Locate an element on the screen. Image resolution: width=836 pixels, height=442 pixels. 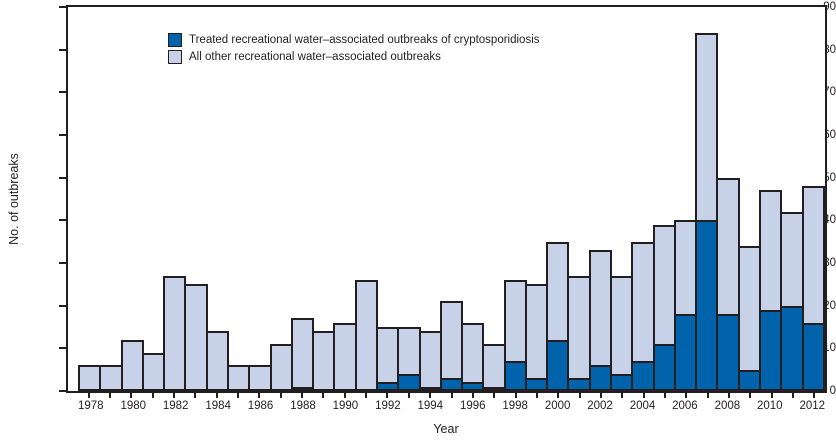
x-tick-label: 1986 is located at coordinates (260, 406).